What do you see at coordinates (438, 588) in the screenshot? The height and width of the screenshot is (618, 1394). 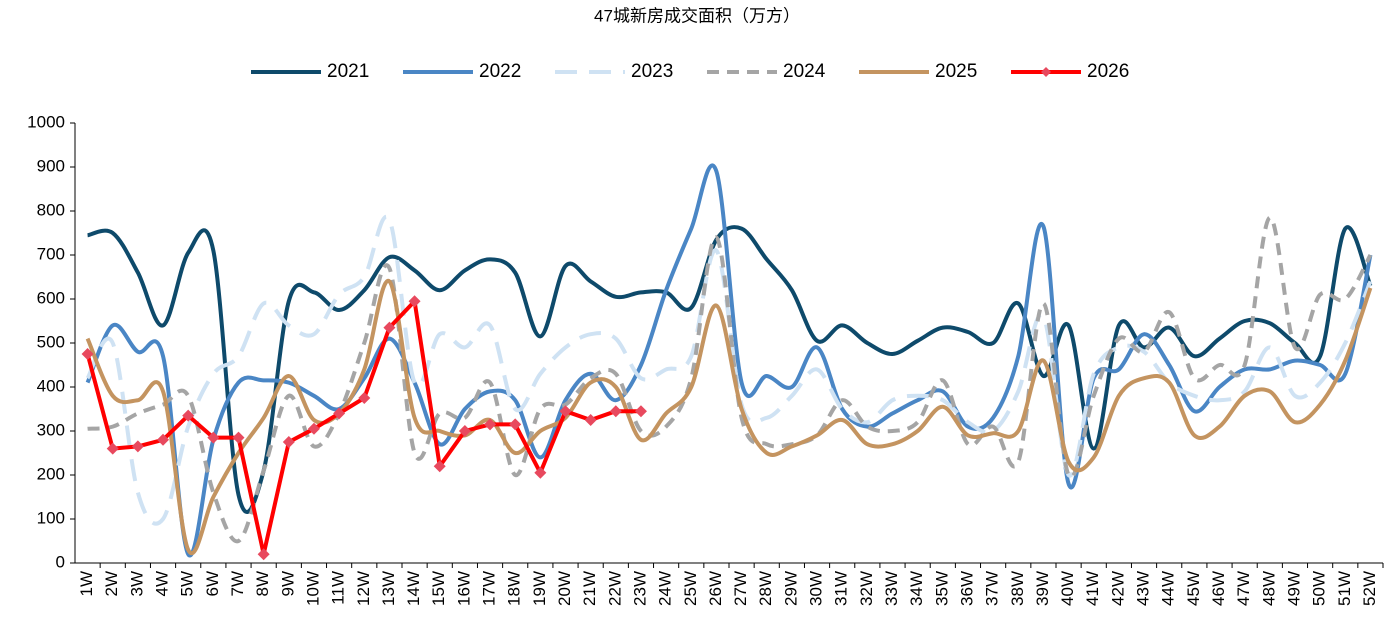 I see `x-tick-label: 15W` at bounding box center [438, 588].